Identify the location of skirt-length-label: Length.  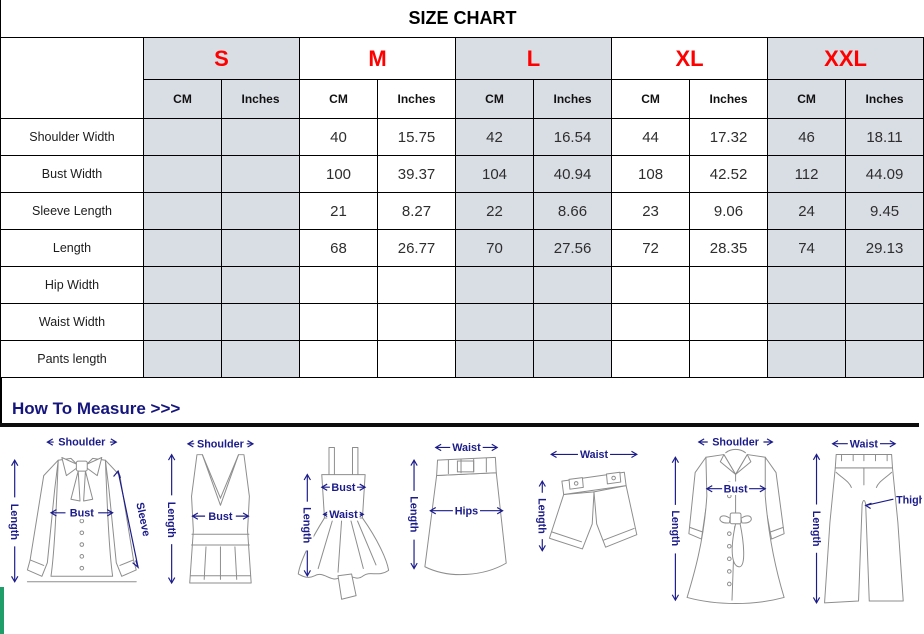
(413, 514).